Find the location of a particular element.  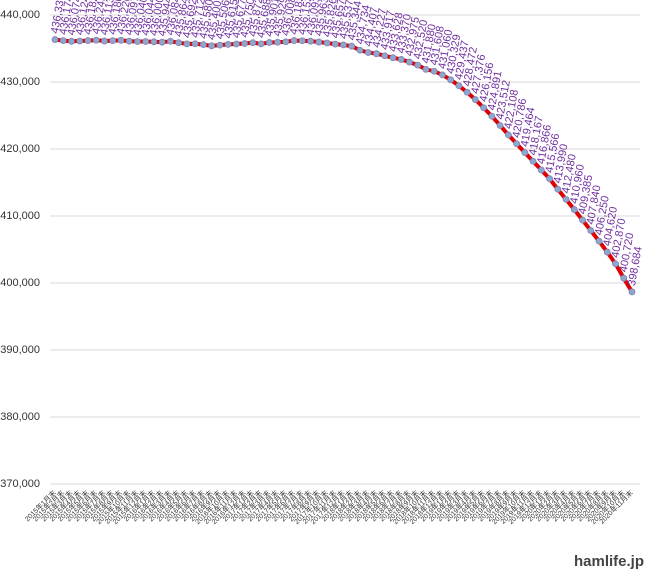

y-tick-label: 370,000 is located at coordinates (20, 484).